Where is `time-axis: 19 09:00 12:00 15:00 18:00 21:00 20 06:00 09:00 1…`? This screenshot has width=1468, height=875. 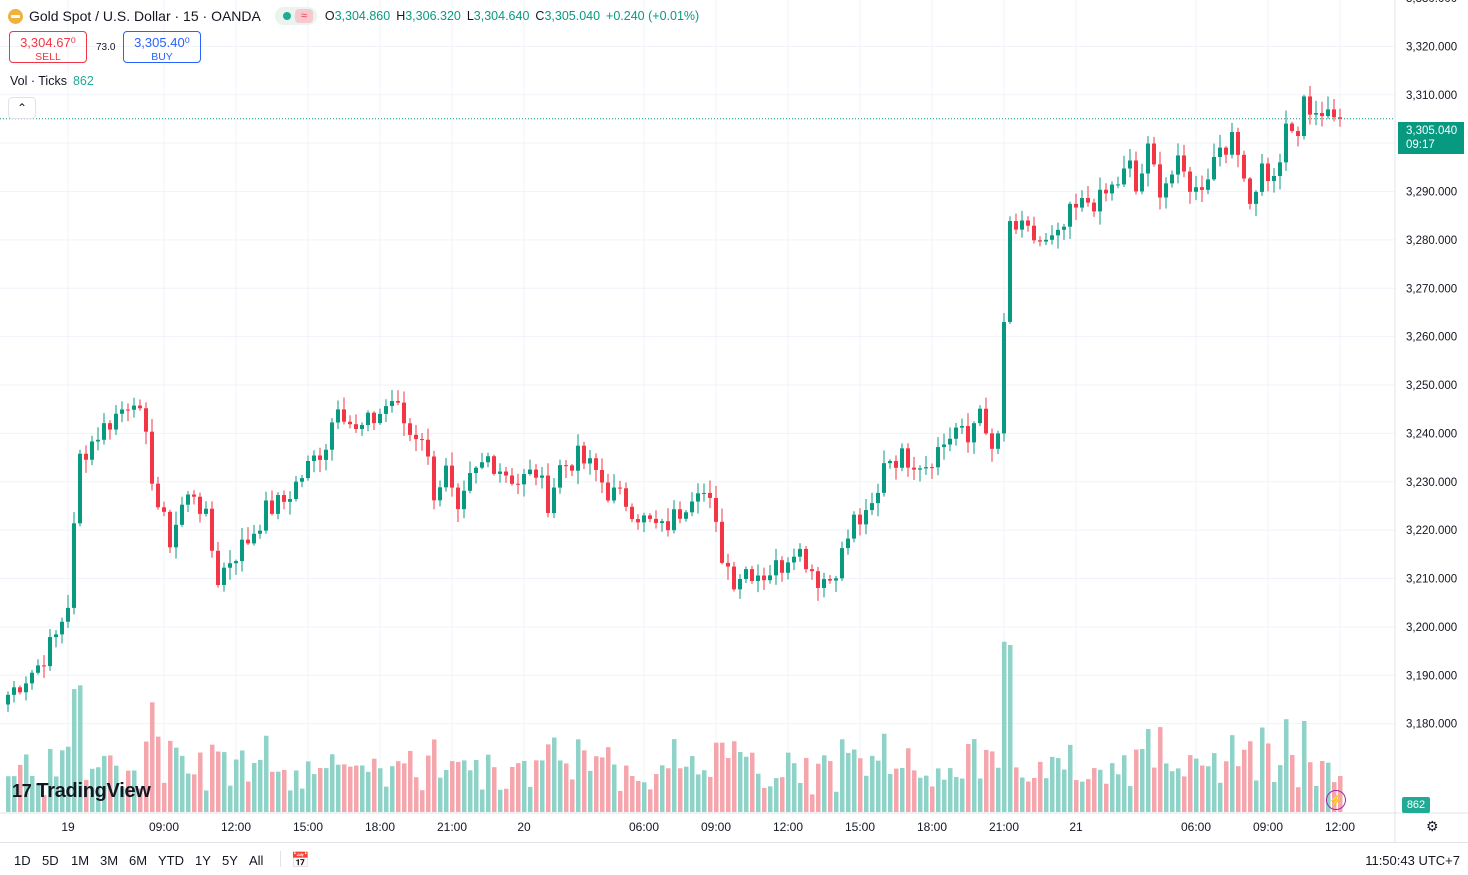
time-axis: 19 09:00 12:00 15:00 18:00 21:00 20 06:00 09:00 1… is located at coordinates (734, 823).